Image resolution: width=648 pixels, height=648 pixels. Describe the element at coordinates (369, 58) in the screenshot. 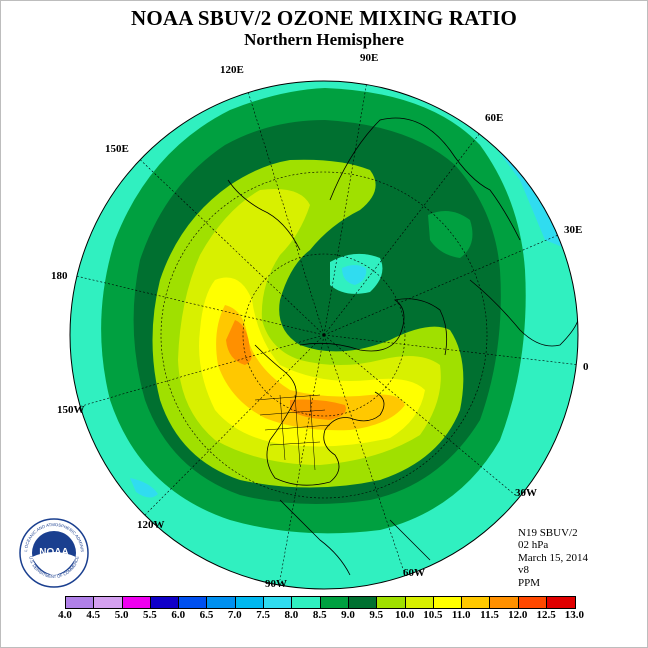

I see `lon-label-90e: 90E` at that location.